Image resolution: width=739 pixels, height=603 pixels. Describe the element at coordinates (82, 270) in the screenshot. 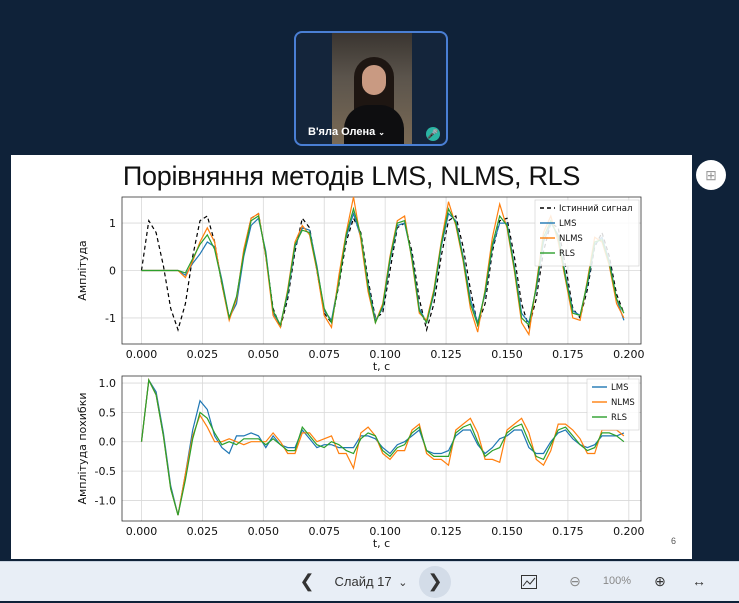

I see `y-axis-label: Амплітуда` at that location.